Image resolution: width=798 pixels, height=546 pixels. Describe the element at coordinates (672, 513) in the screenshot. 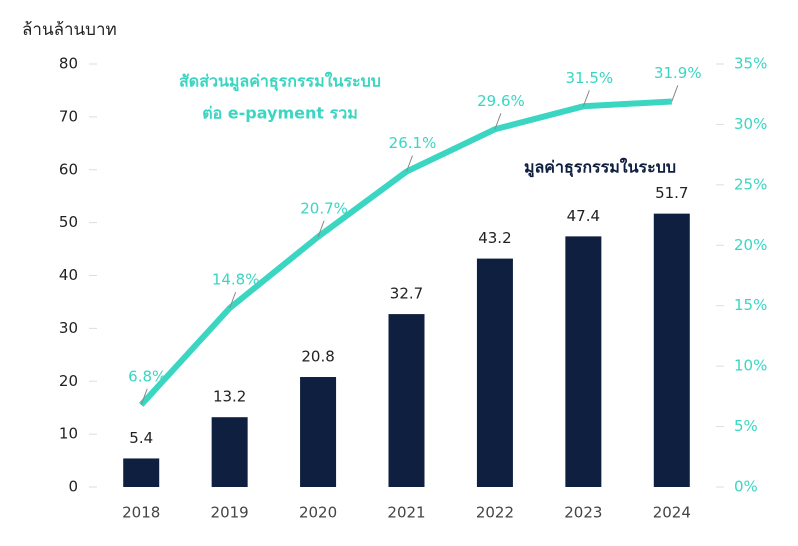

I see `x-tick-label: 2024` at that location.